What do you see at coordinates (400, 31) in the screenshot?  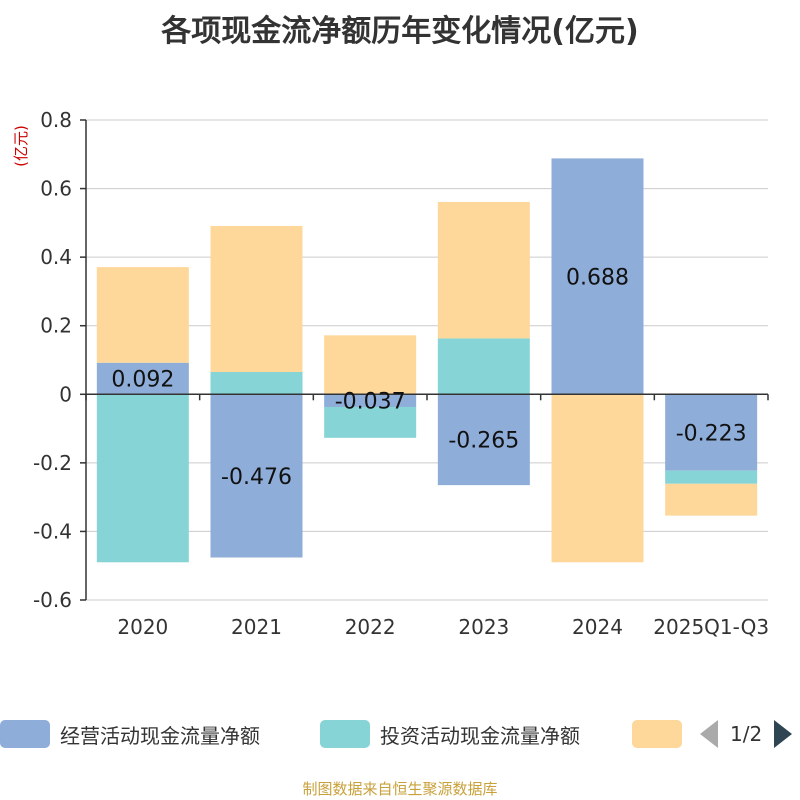 I see `chart-title: 各项现金流净额历年变化情况(亿元)` at bounding box center [400, 31].